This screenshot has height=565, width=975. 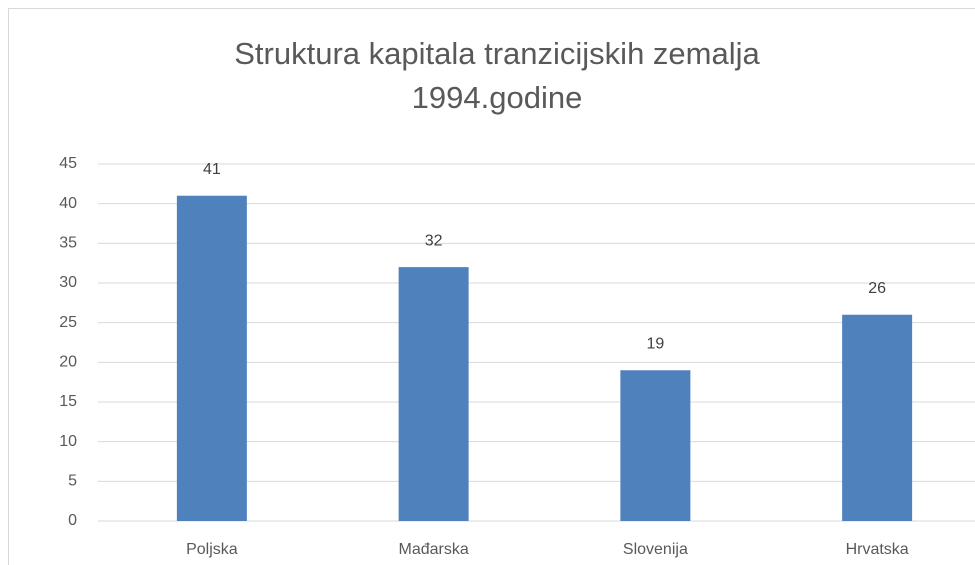 What do you see at coordinates (72, 520) in the screenshot?
I see `y-tick-label: 0` at bounding box center [72, 520].